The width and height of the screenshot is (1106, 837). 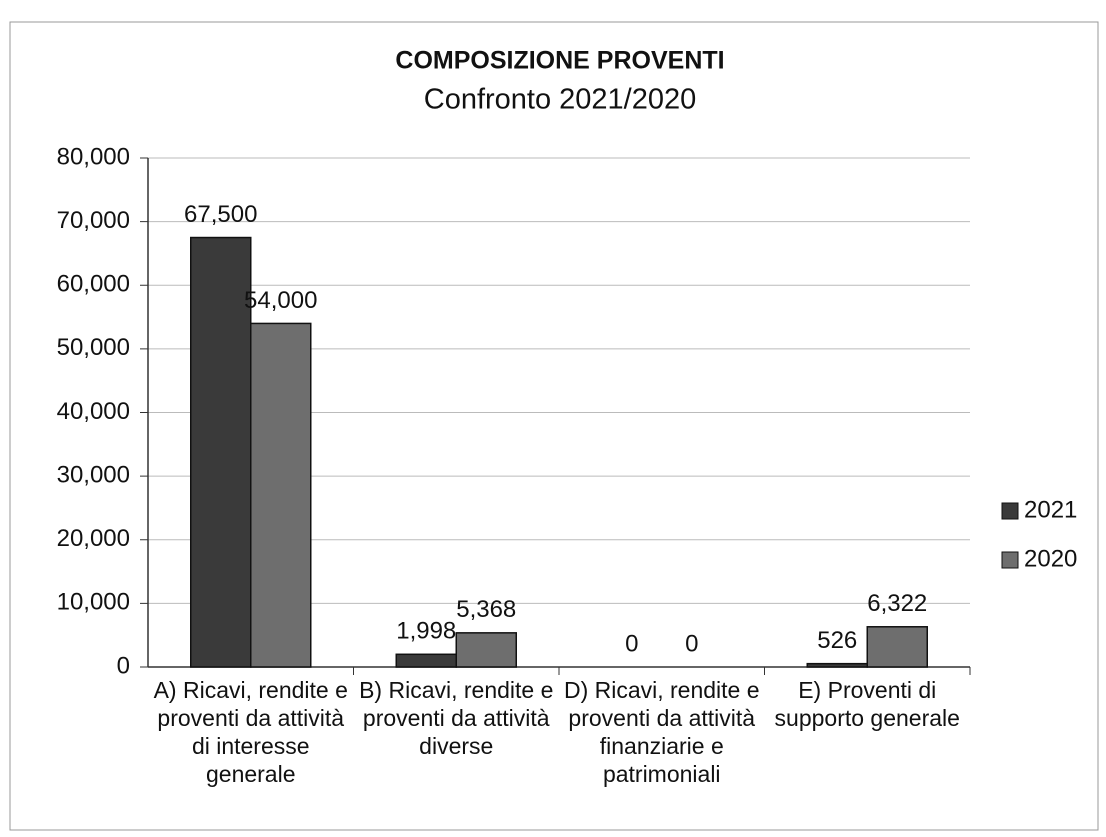 What do you see at coordinates (123, 665) in the screenshot?
I see `y-tick-label: 0` at bounding box center [123, 665].